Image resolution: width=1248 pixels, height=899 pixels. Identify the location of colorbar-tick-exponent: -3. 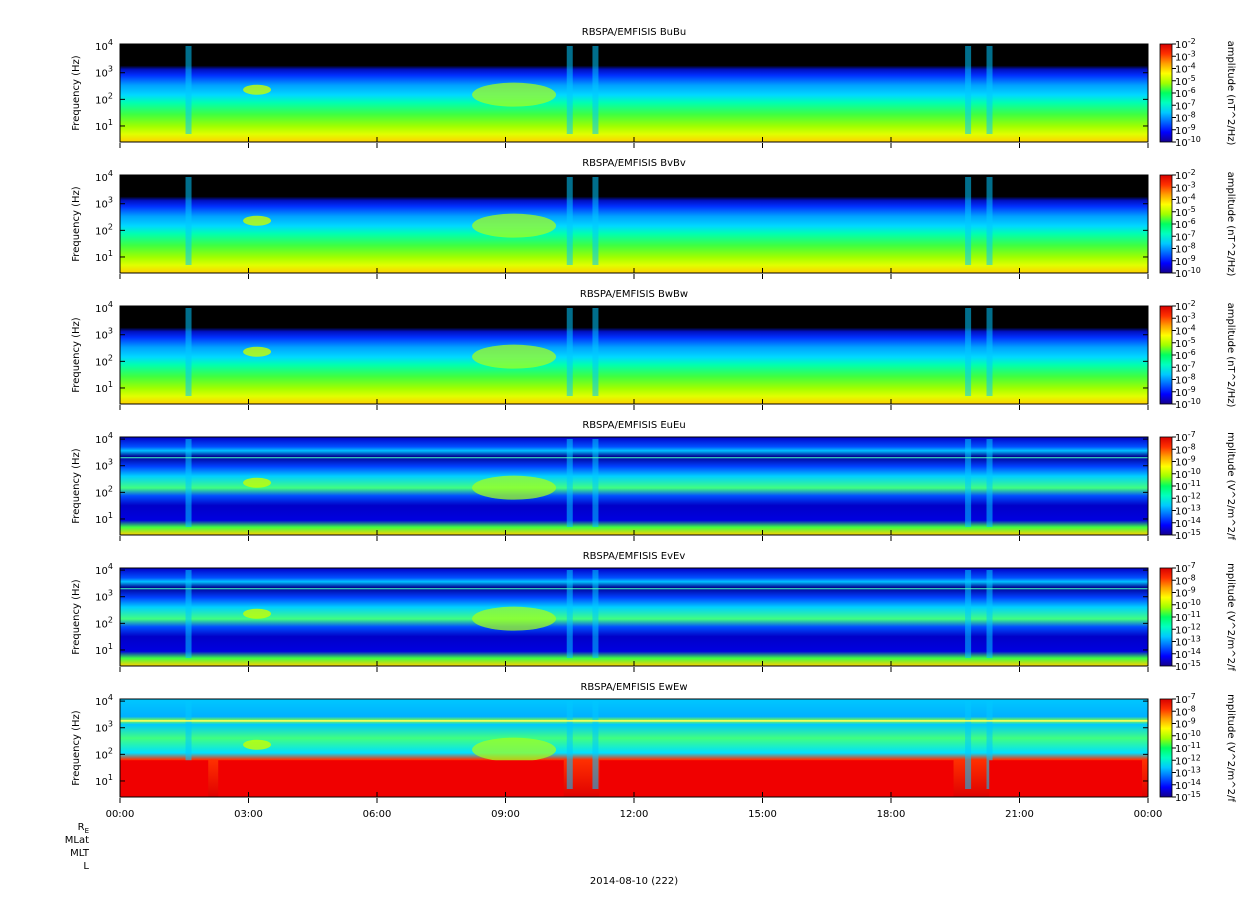
(1192, 315).